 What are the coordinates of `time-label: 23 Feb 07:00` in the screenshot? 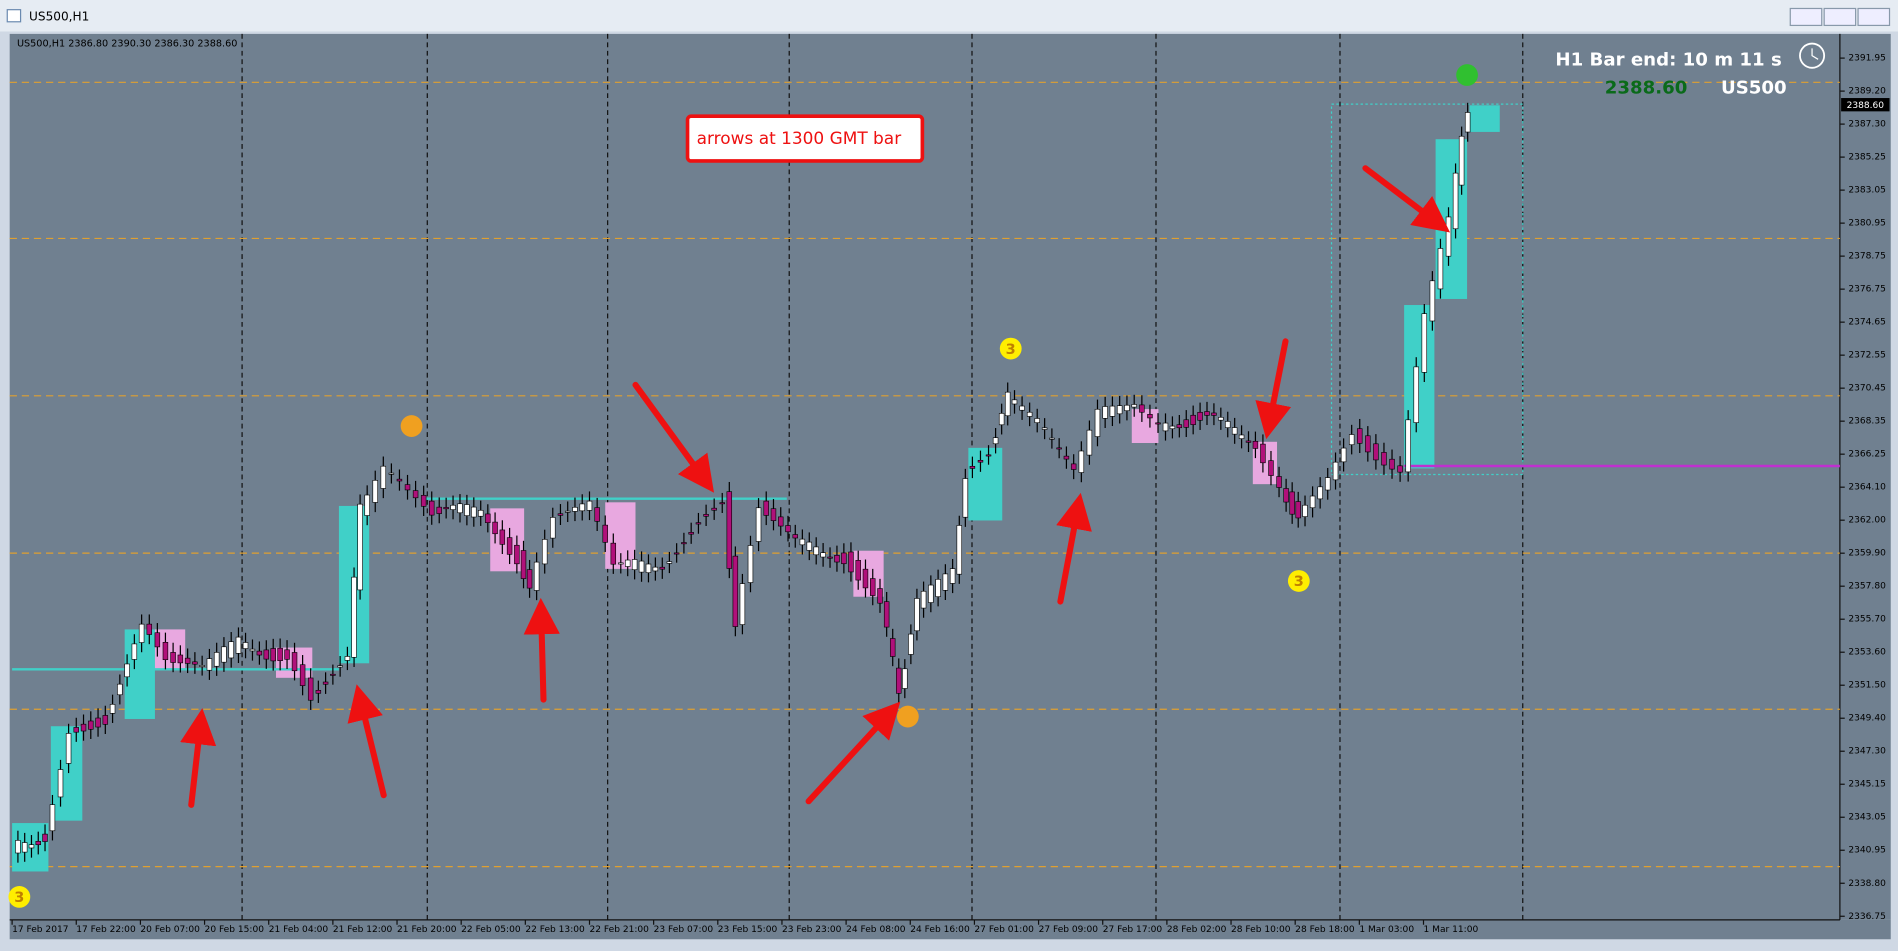 It's located at (684, 930).